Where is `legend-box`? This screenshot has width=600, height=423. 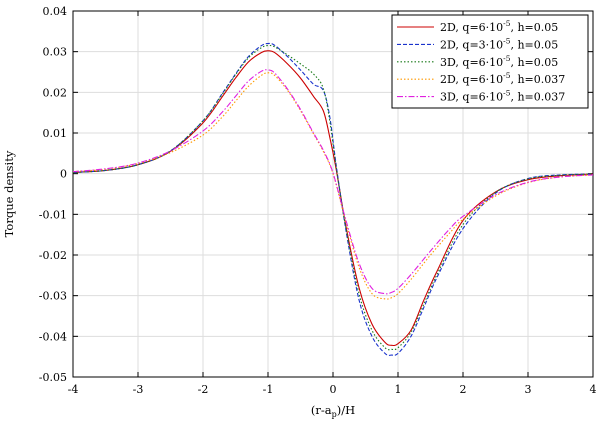
legend-box is located at coordinates (490, 61).